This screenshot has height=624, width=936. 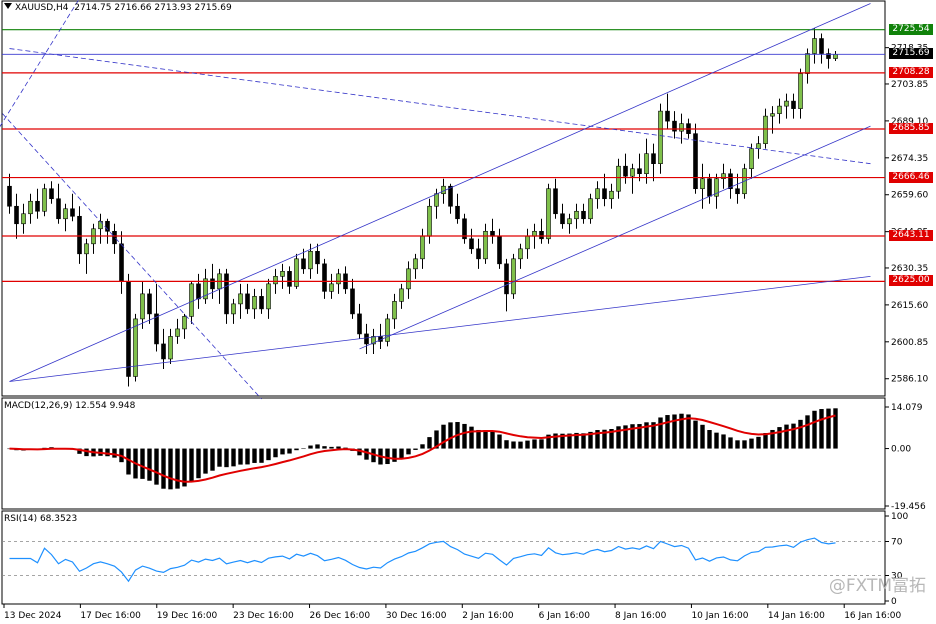 I want to click on time-tick-label: 16 Jan 16:00, so click(x=872, y=616).